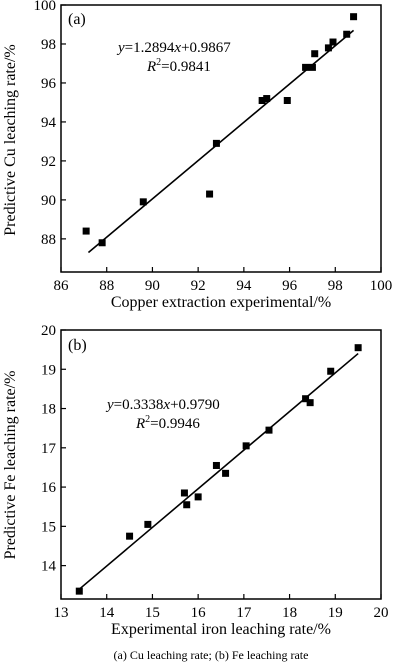 Image resolution: width=400 pixels, height=671 pixels. I want to click on x-tick-label-b-7: 20, so click(381, 613).